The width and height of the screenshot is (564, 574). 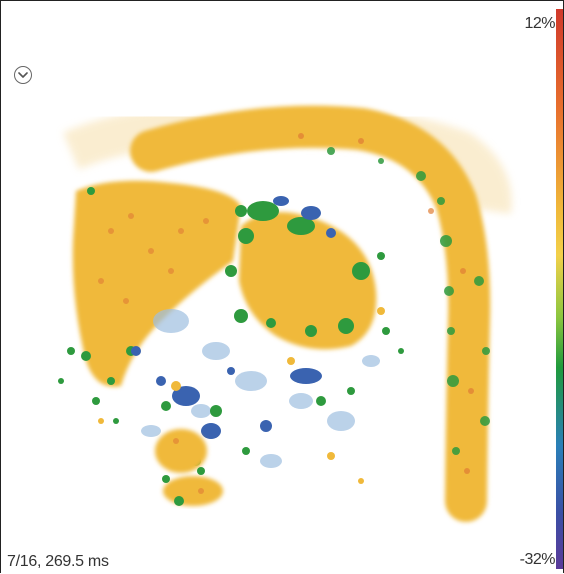 I want to click on frame-info-label: 7/16, 269.5 ms, so click(x=58, y=561).